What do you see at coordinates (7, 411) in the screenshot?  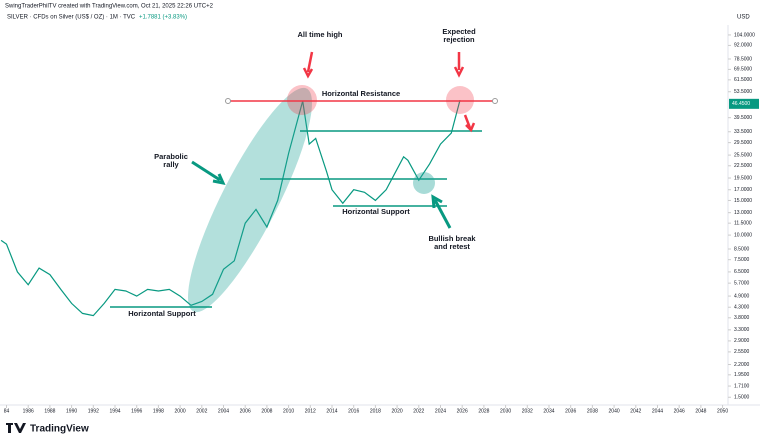 I see `x-tick-label: 84` at bounding box center [7, 411].